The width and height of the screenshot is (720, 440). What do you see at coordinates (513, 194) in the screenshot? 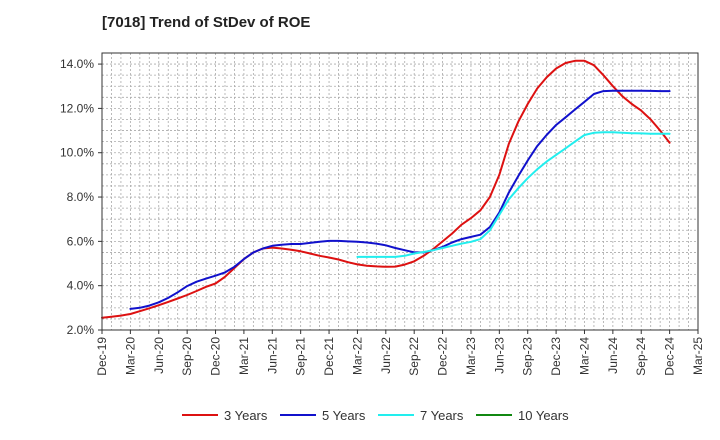
I see `series-line-7-years` at bounding box center [513, 194].